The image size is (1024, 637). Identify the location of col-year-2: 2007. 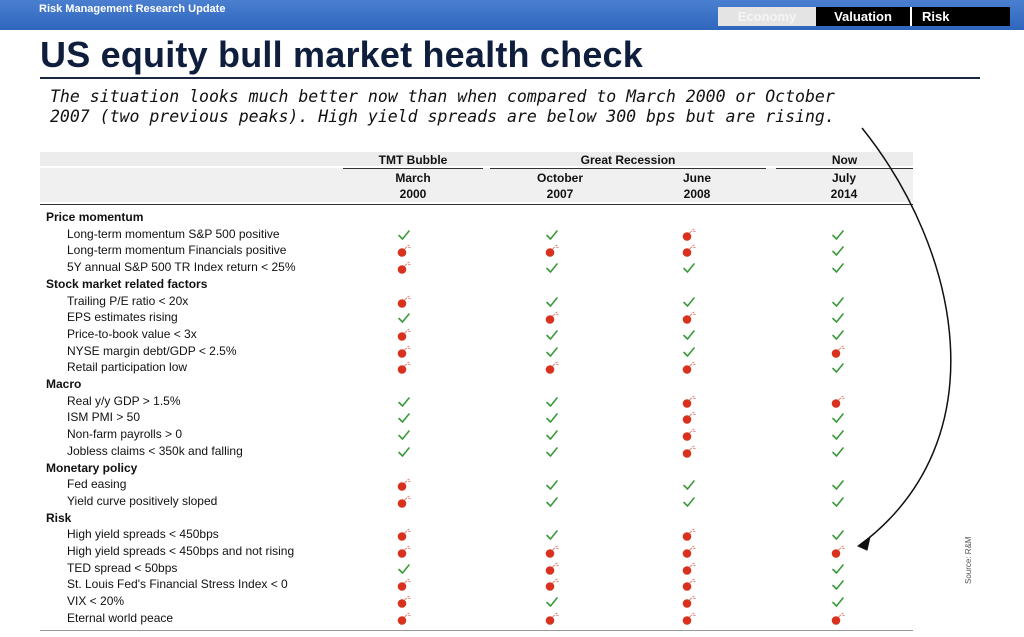
(560, 194).